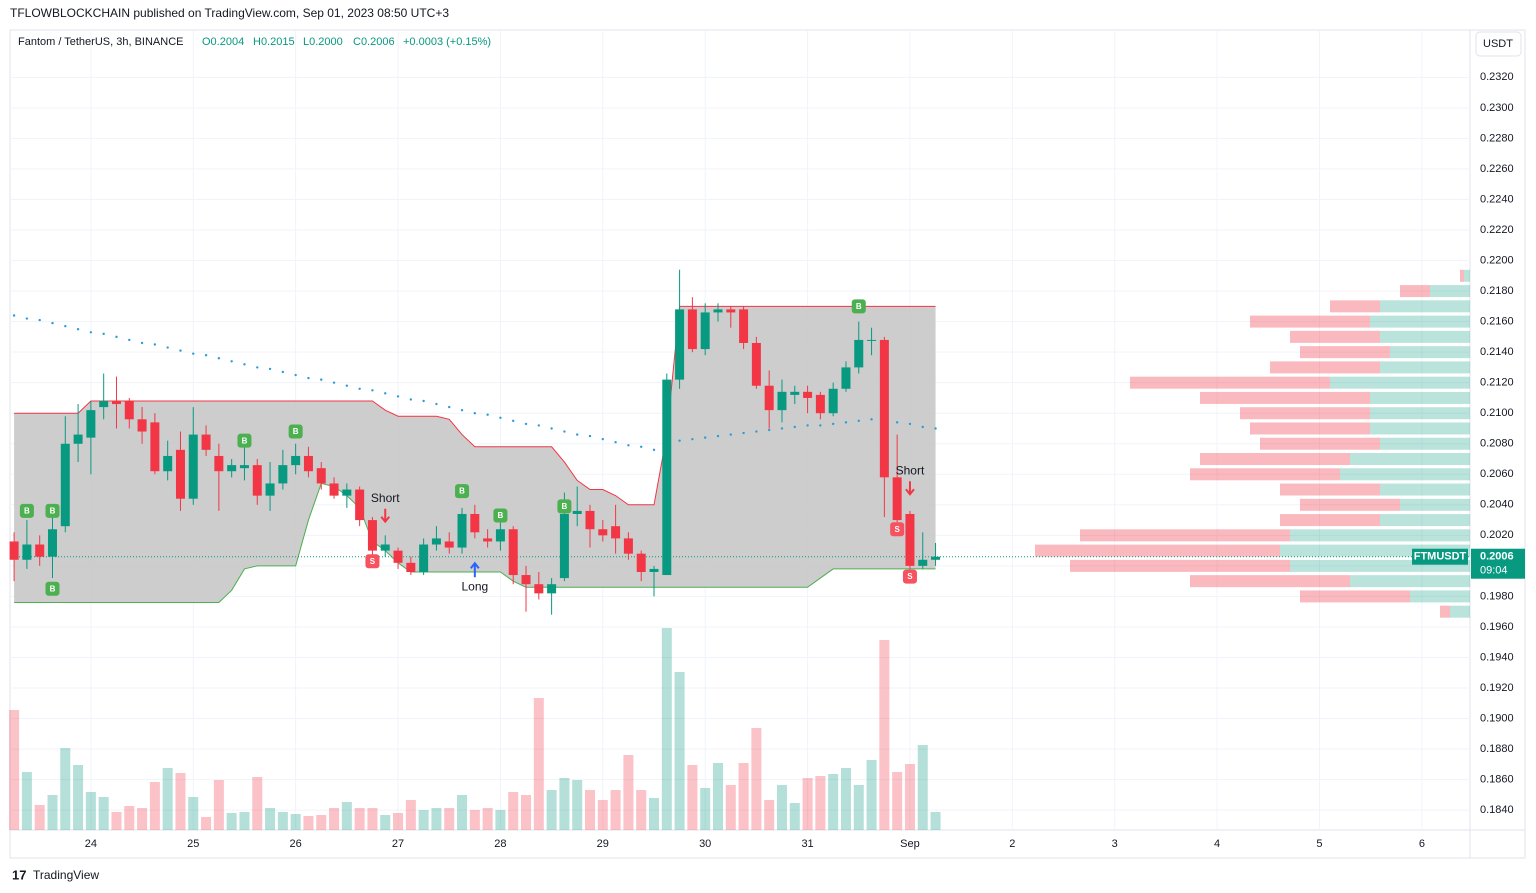 The image size is (1536, 893). Describe the element at coordinates (1494, 571) in the screenshot. I see `countdown-label: 09:04` at that location.